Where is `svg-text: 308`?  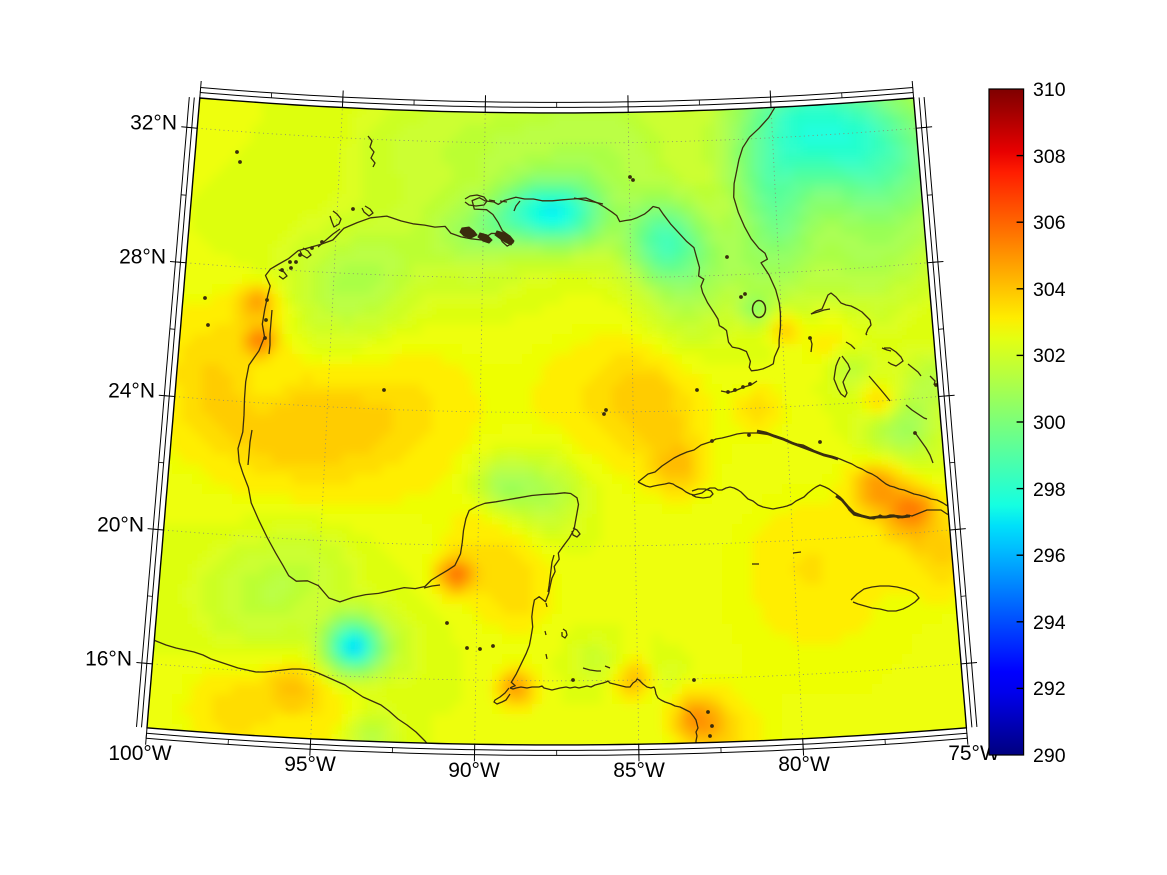
svg-text: 308 is located at coordinates (1049, 157).